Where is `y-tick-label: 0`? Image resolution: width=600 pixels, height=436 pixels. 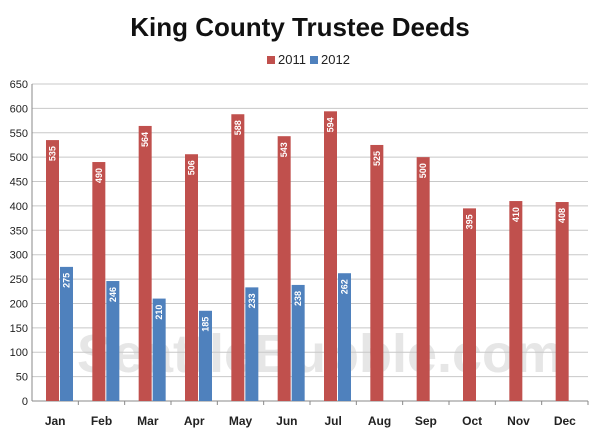 y-tick-label: 0 is located at coordinates (25, 402).